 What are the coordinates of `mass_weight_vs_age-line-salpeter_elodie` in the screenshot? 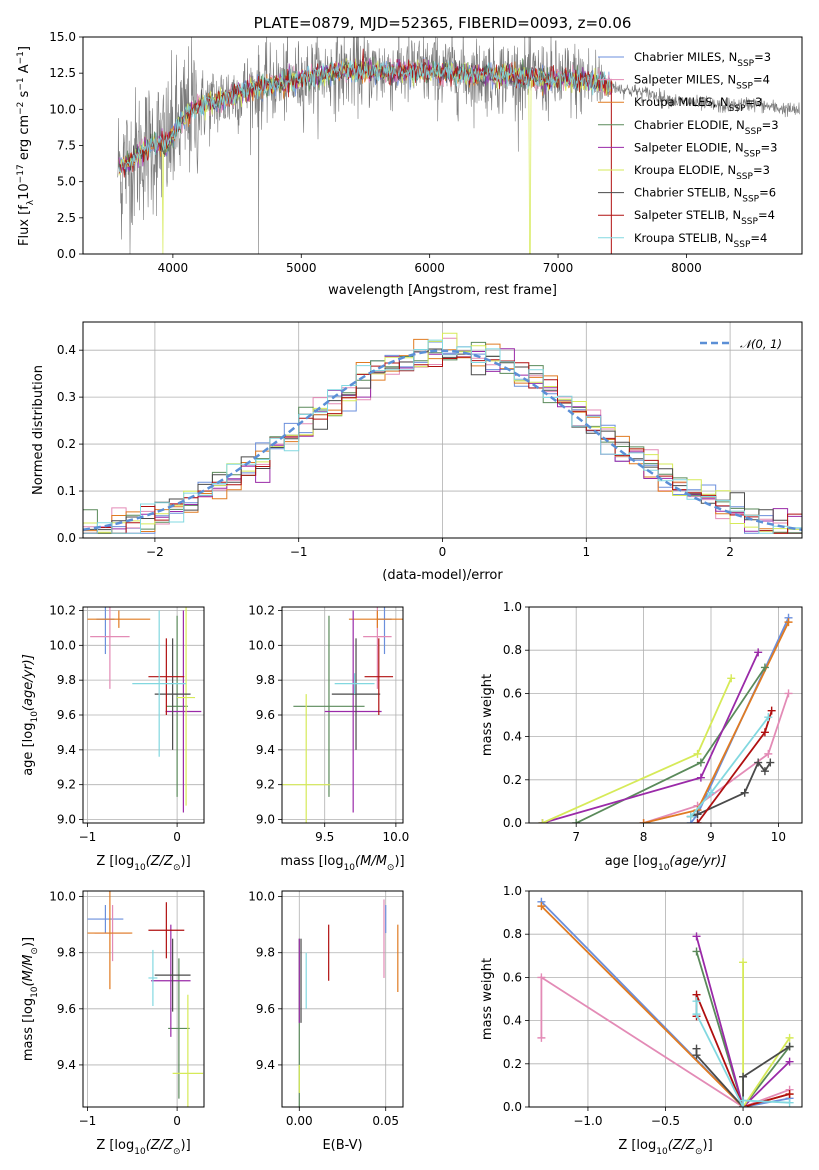 It's located at (651, 737).